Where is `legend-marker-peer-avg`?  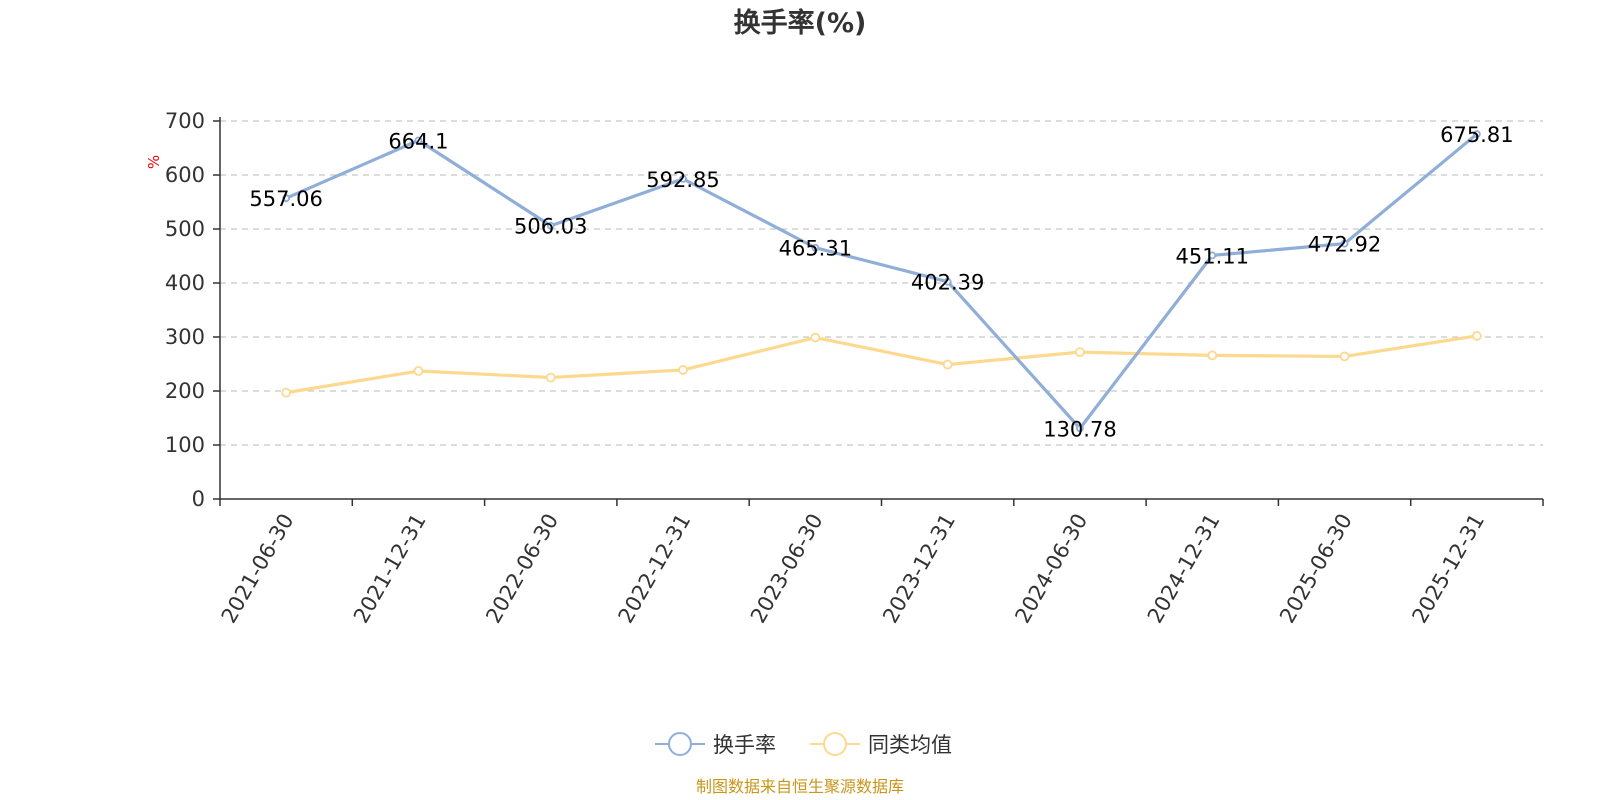
legend-marker-peer-avg is located at coordinates (835, 744).